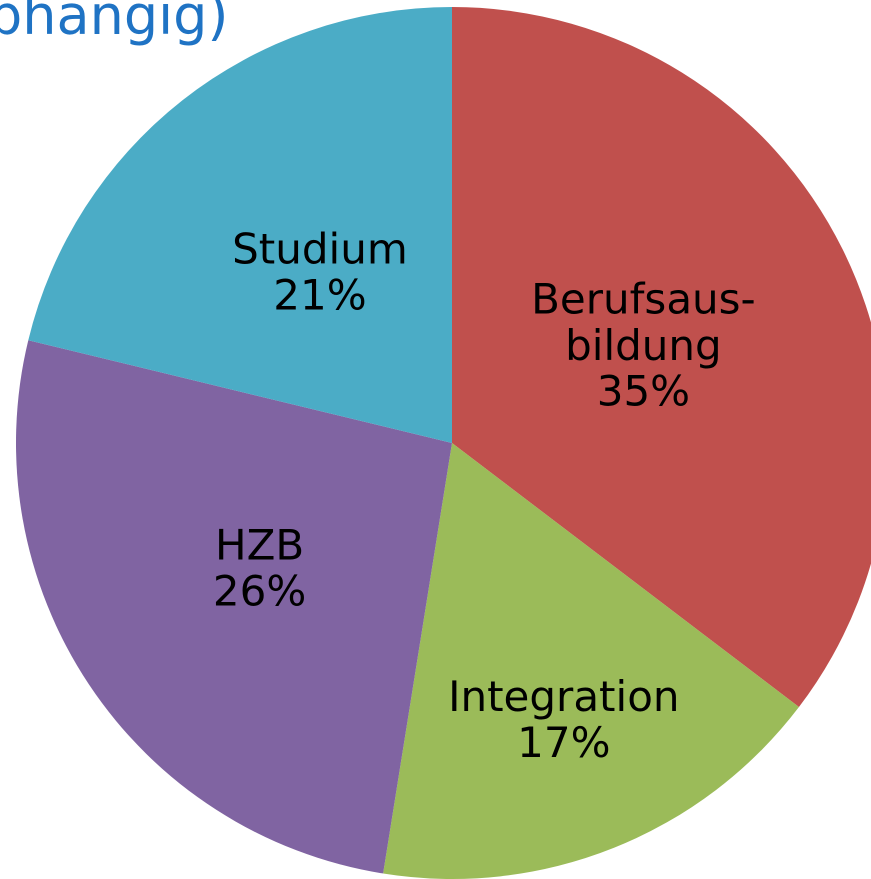 The height and width of the screenshot is (879, 871). What do you see at coordinates (319, 295) in the screenshot?
I see `slice-value-label: 21%` at bounding box center [319, 295].